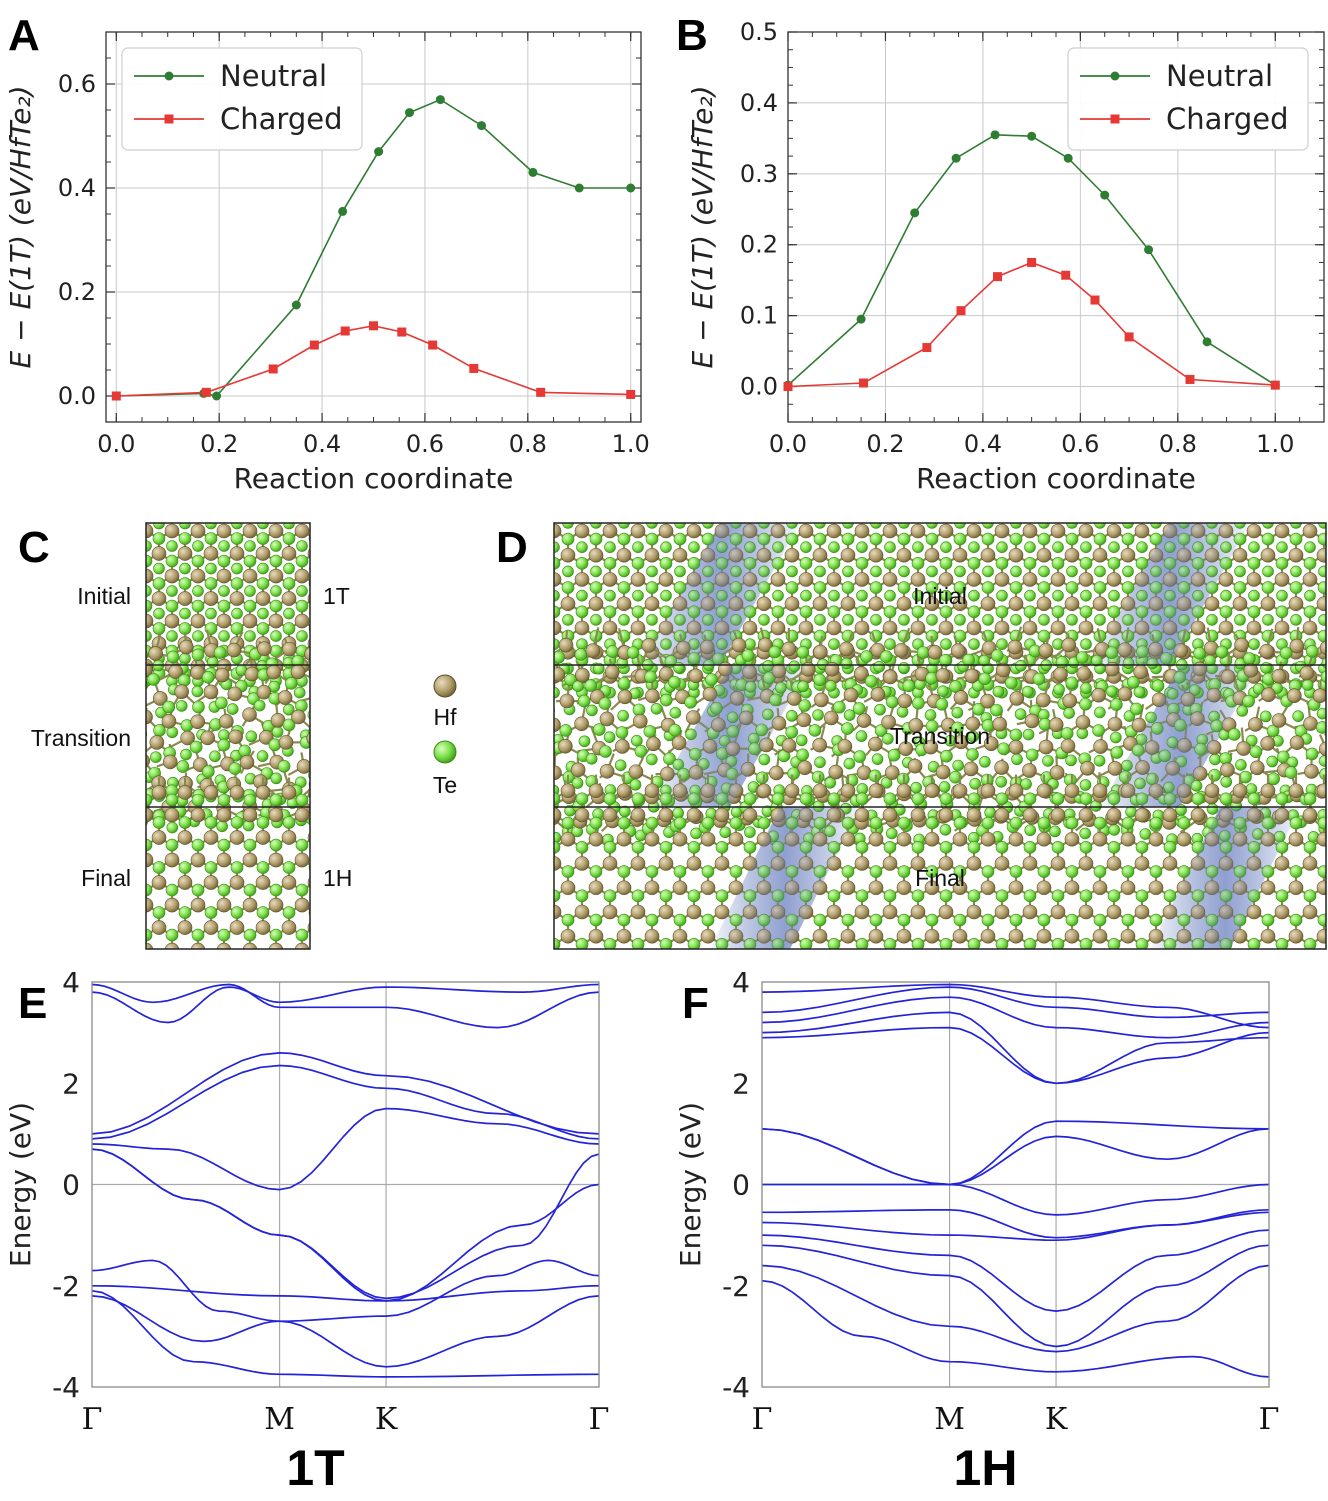  Describe the element at coordinates (373, 326) in the screenshot. I see `data-point` at that location.